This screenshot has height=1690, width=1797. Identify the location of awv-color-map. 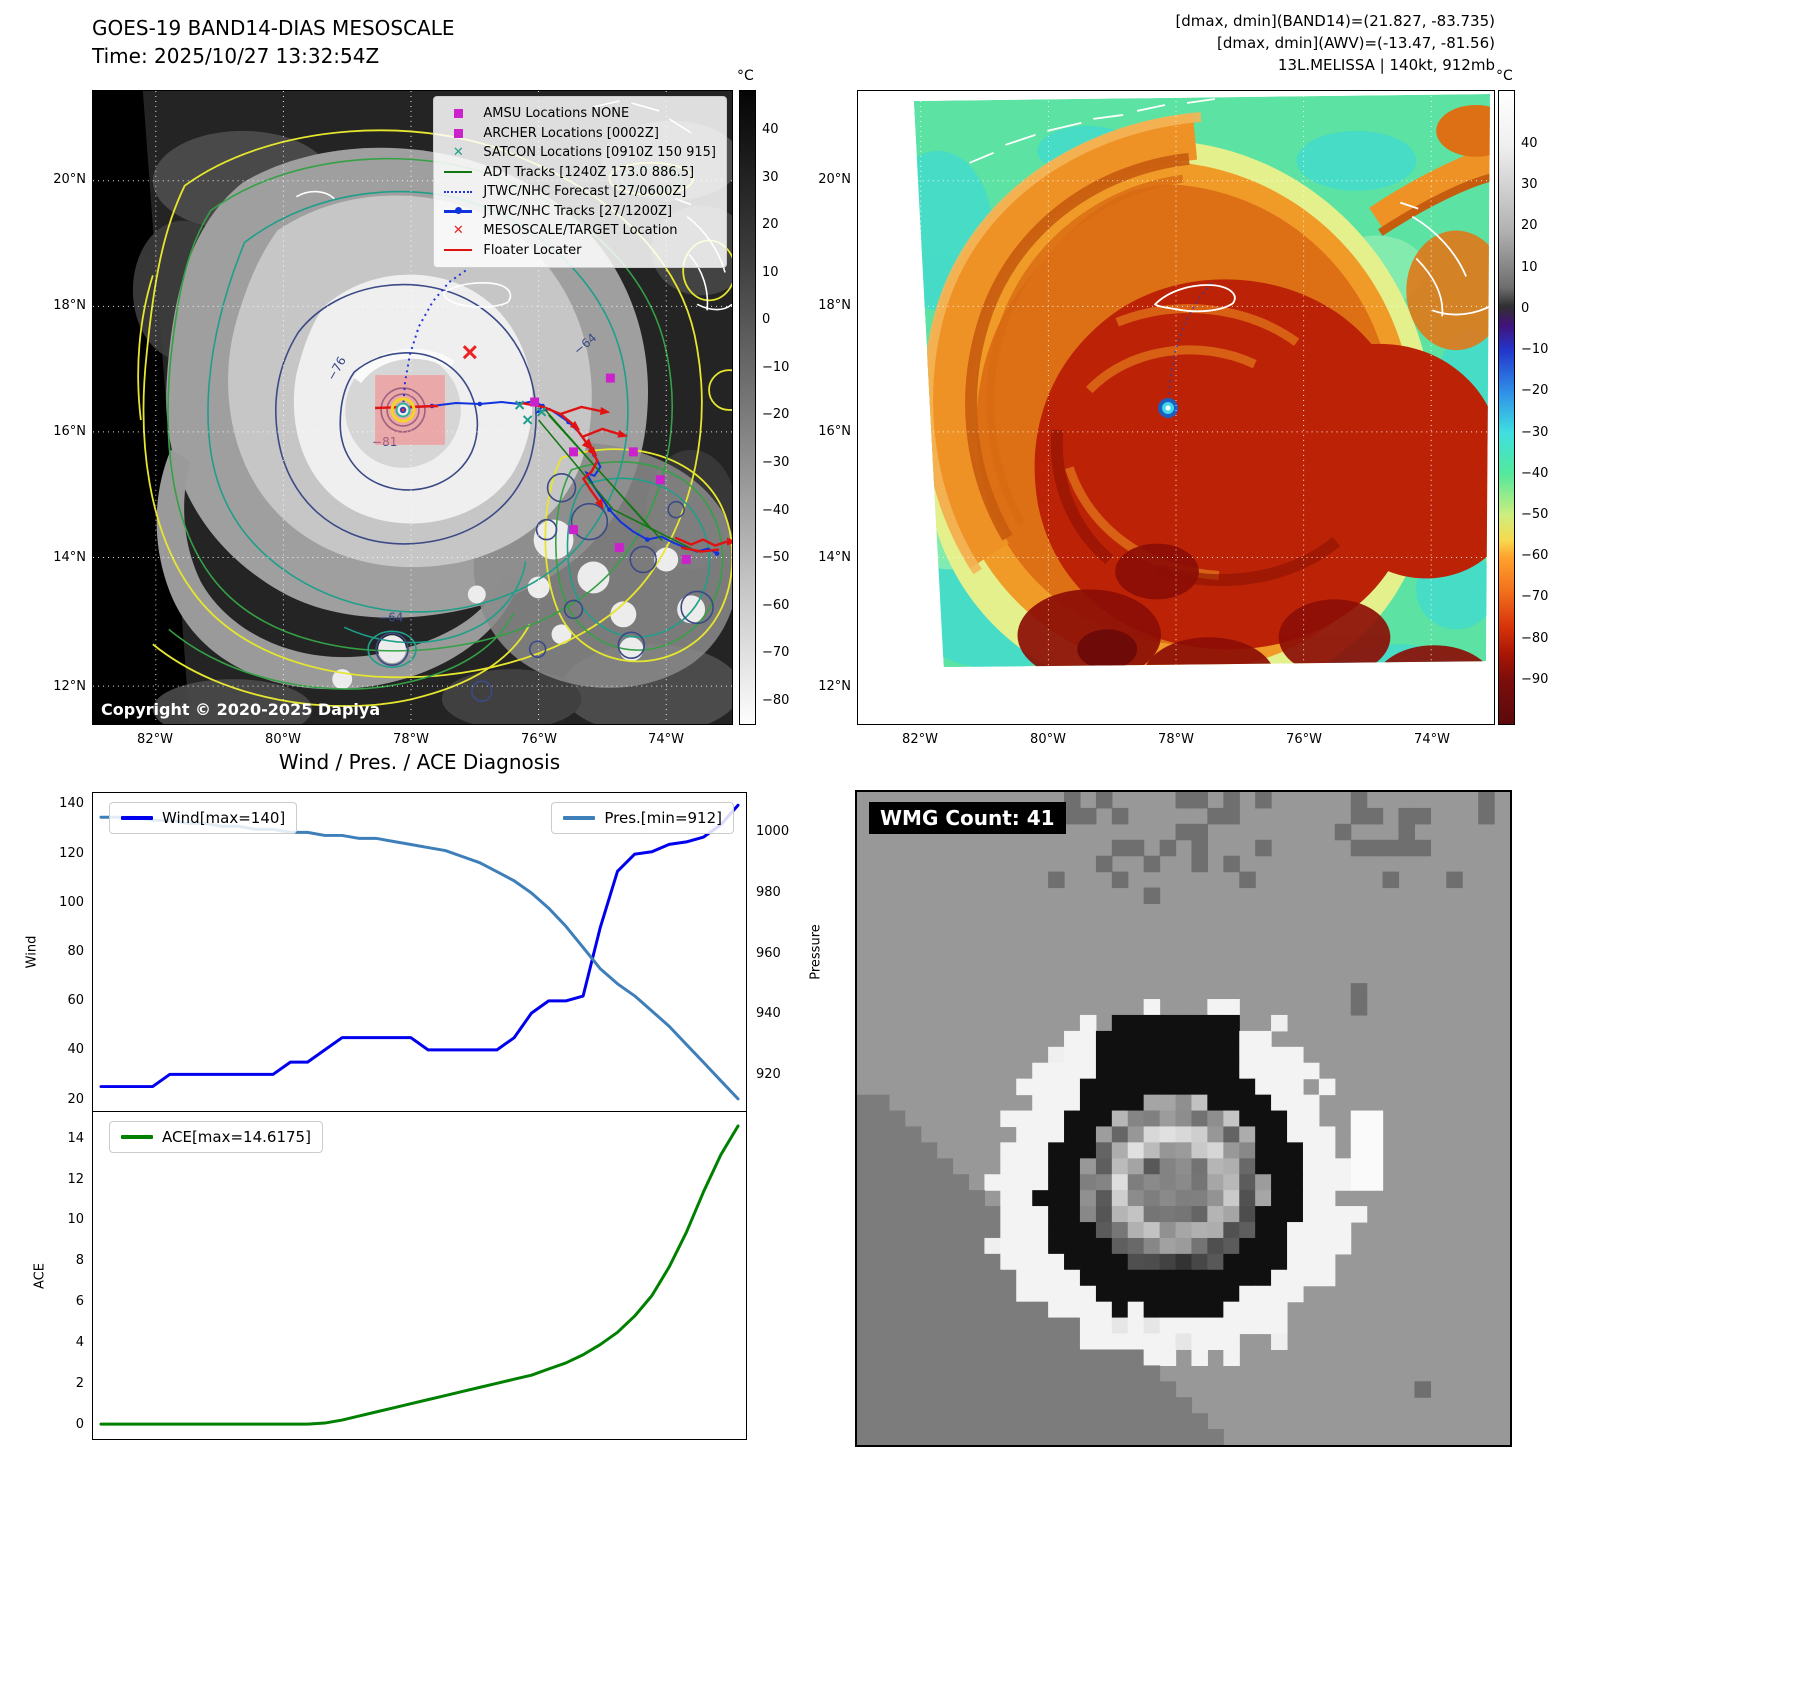
(1176, 407).